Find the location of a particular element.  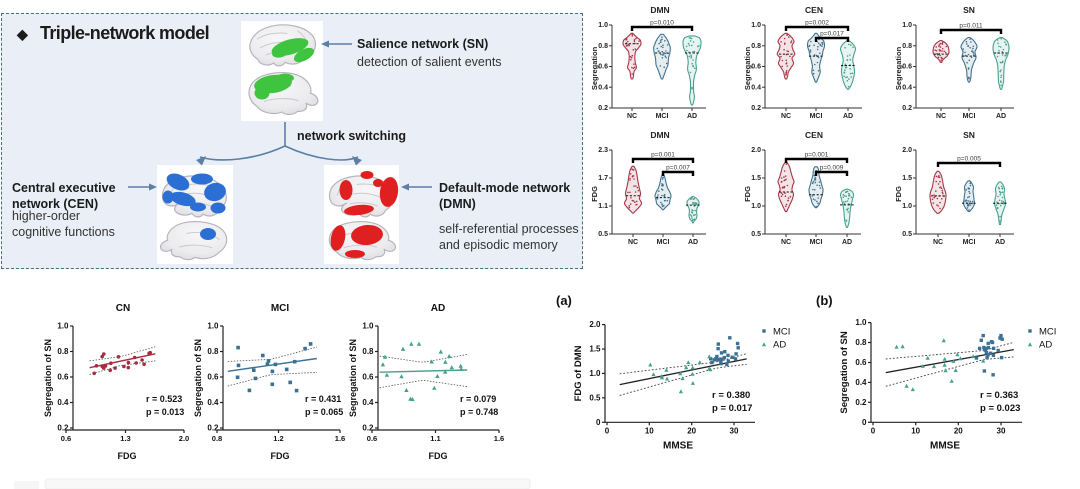

svg-text: p=0.005 is located at coordinates (969, 159).